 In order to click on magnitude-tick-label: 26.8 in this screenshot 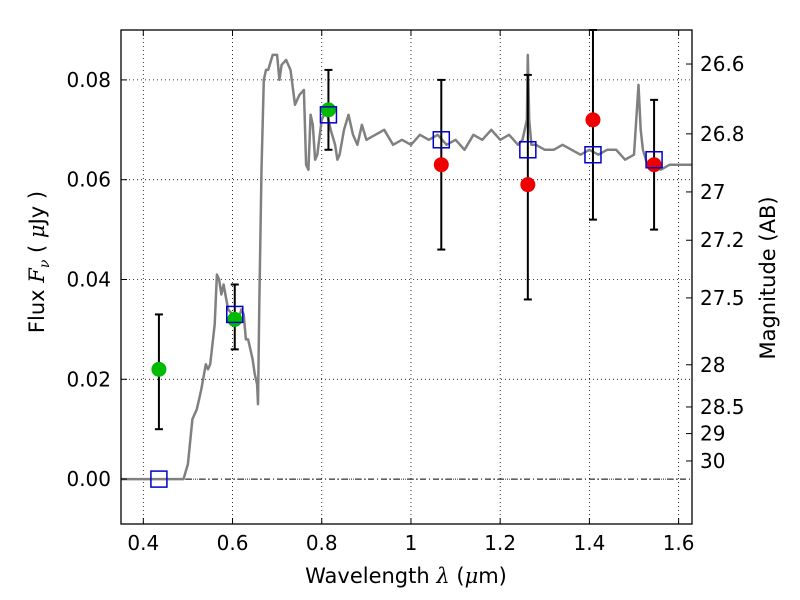, I will do `click(722, 134)`.